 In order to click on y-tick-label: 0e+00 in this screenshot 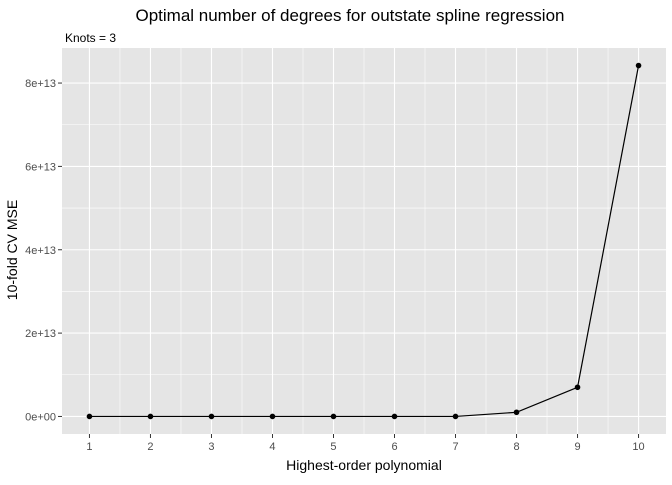, I will do `click(40, 417)`.